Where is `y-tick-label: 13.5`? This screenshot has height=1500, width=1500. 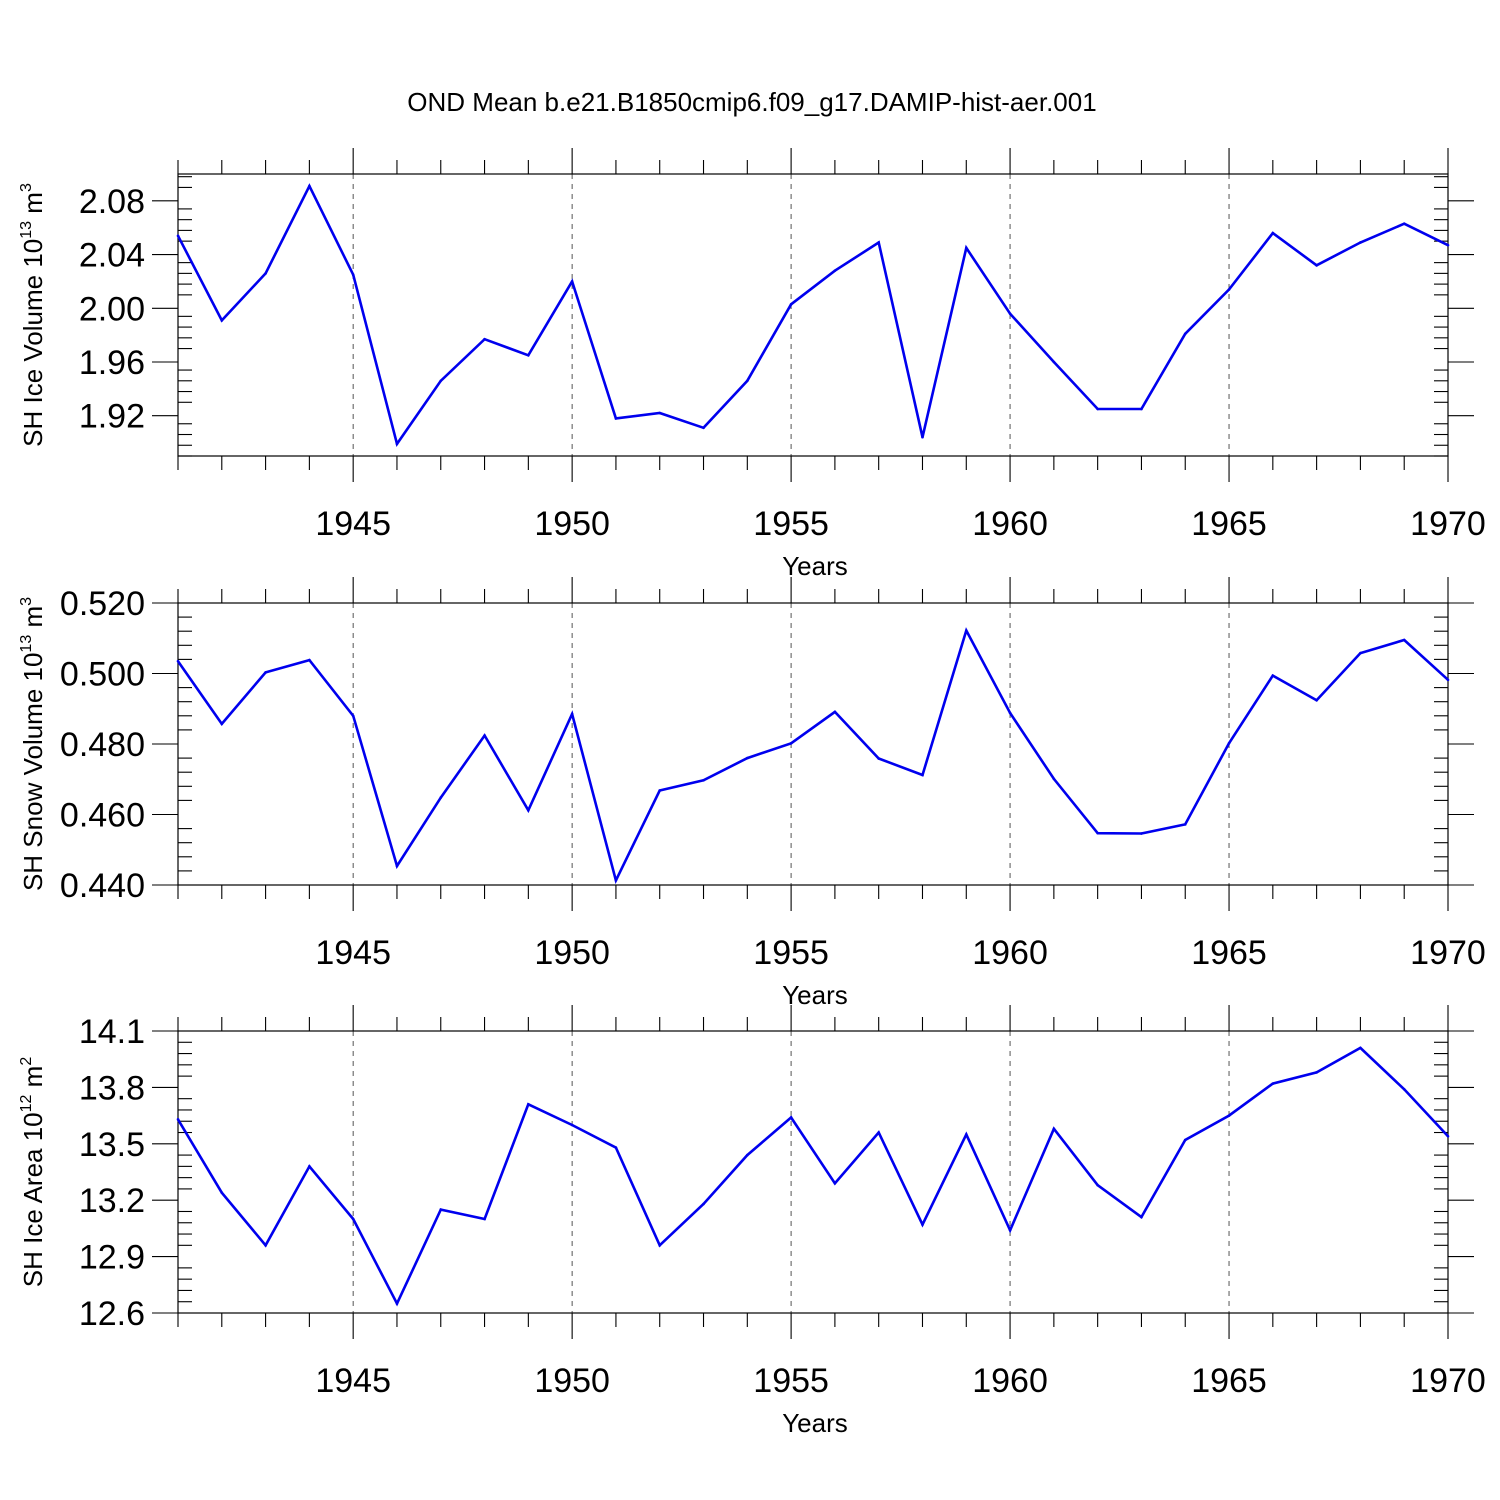
y-tick-label: 13.5 is located at coordinates (112, 1145).